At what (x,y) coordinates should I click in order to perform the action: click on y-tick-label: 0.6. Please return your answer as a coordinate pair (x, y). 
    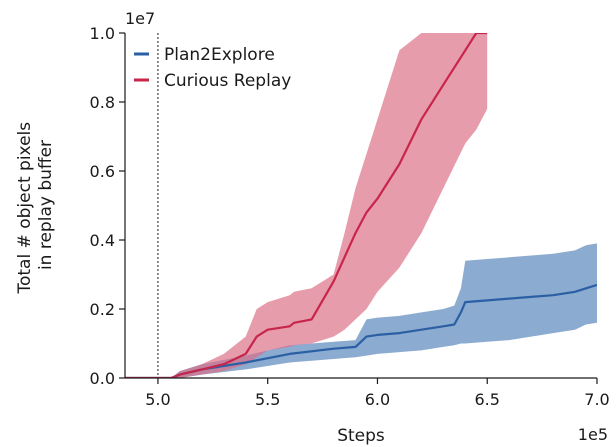
    Looking at the image, I should click on (102, 171).